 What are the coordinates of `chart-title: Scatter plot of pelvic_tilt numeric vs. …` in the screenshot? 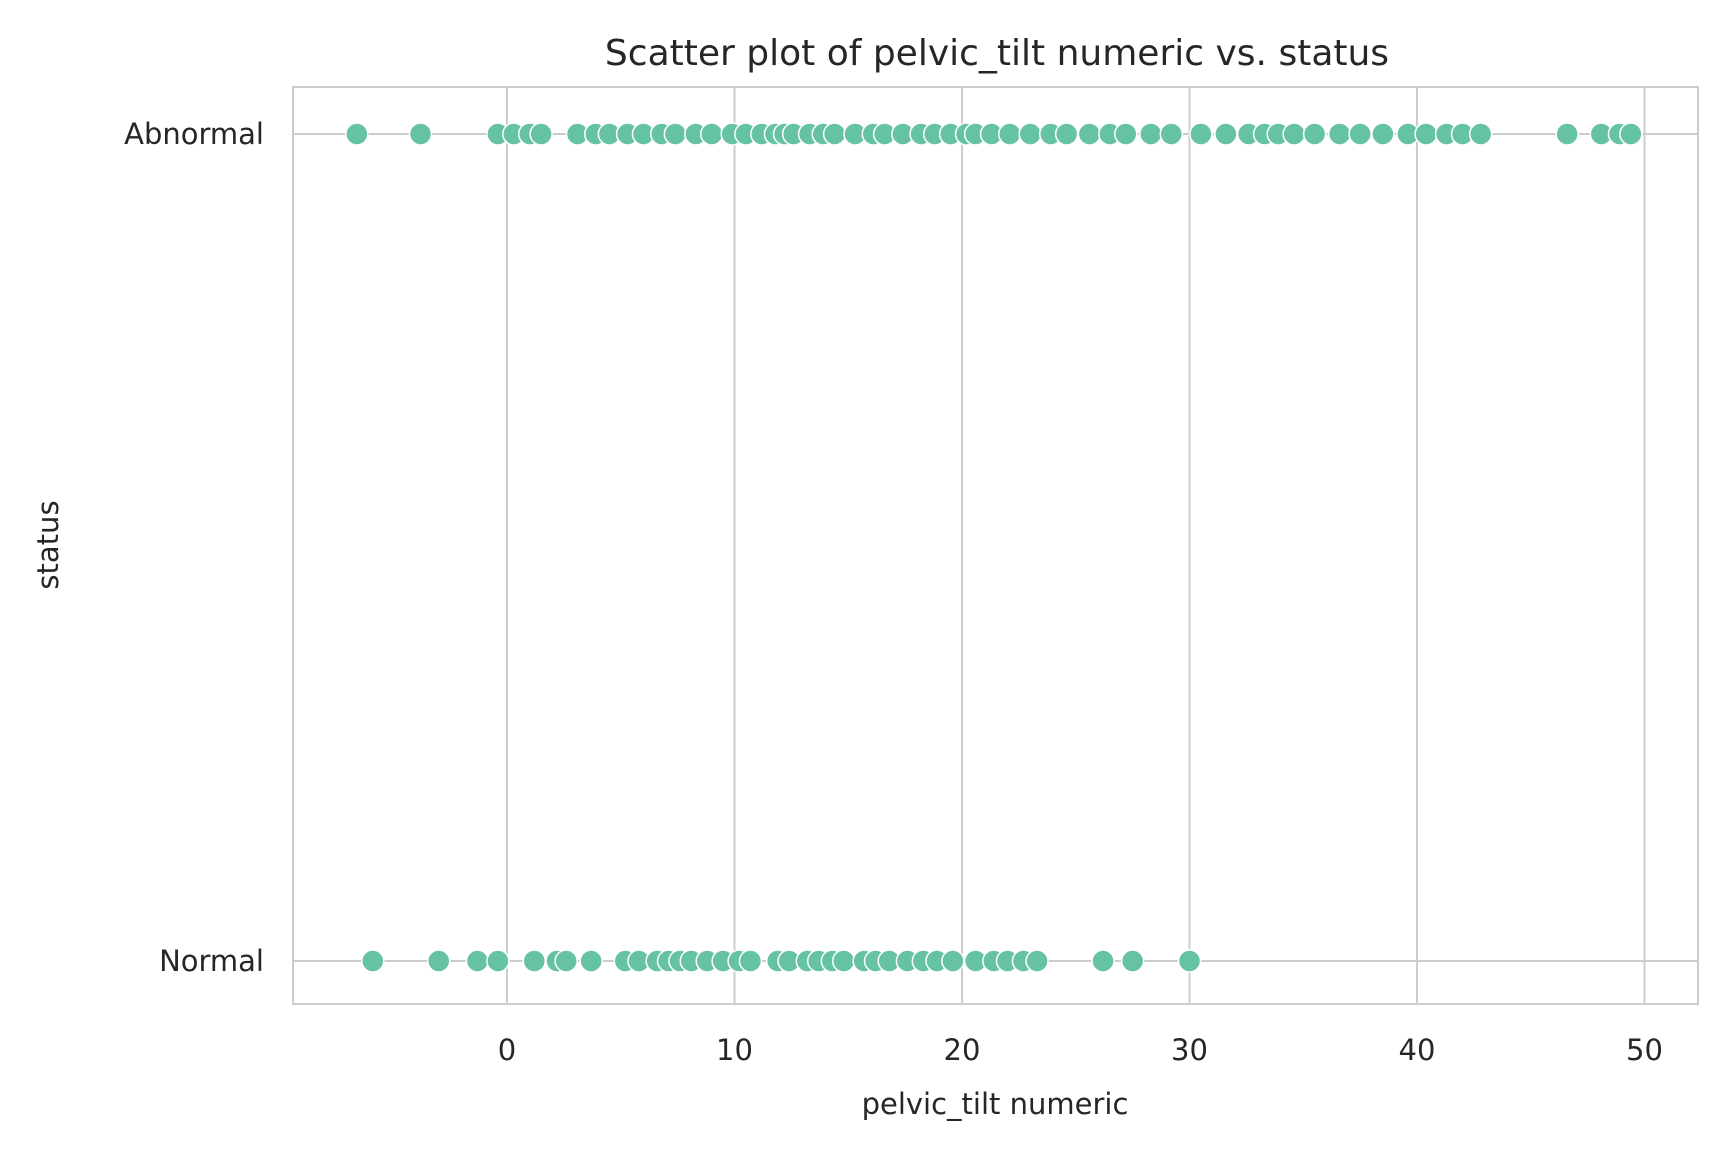 It's located at (997, 53).